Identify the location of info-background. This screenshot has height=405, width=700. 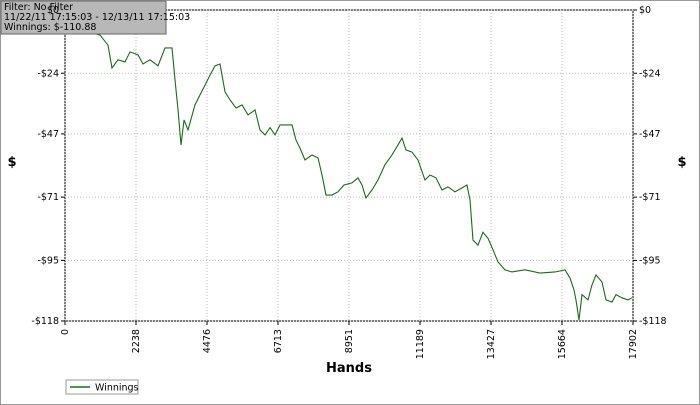
(83, 17).